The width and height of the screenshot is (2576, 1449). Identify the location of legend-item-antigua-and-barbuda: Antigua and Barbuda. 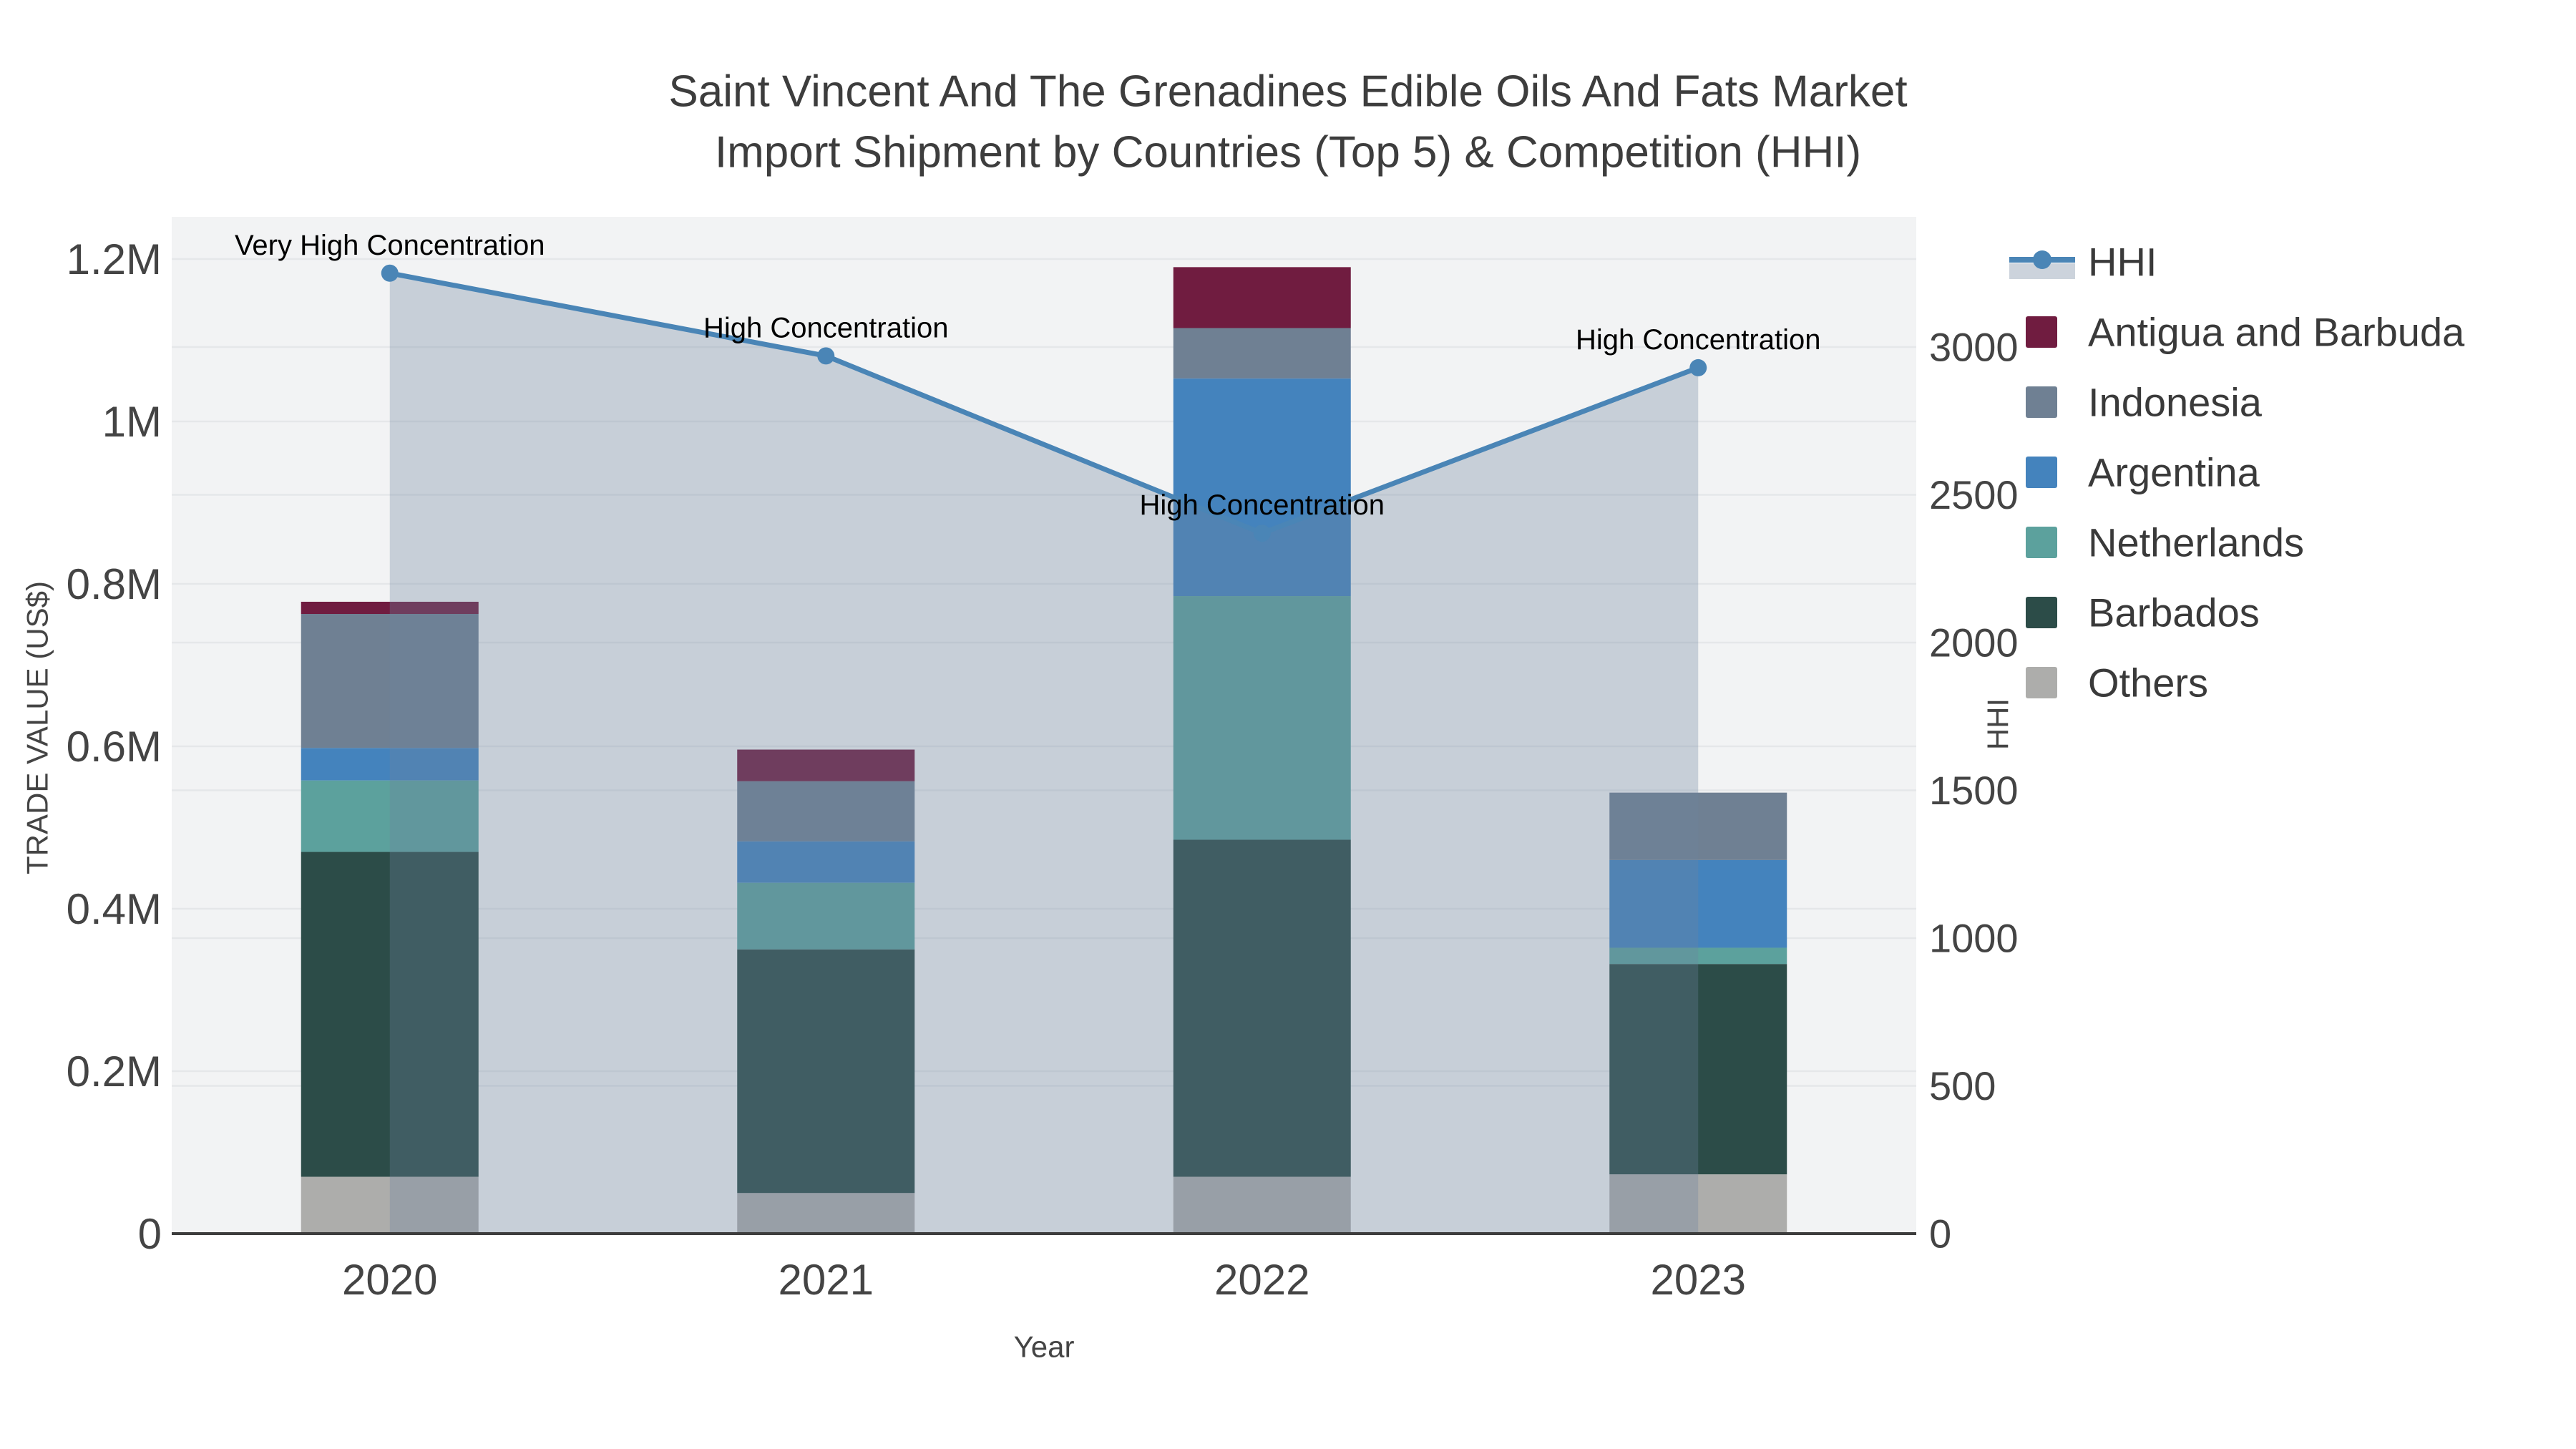
(2245, 332).